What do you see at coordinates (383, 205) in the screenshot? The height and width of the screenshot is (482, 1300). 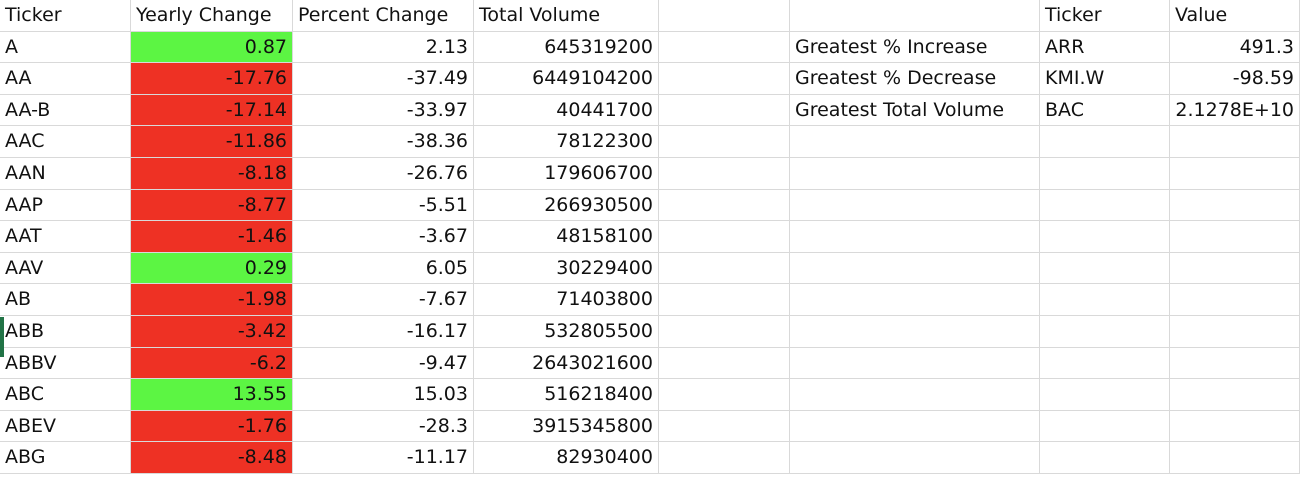 I see `percent-change-cell: -5.51` at bounding box center [383, 205].